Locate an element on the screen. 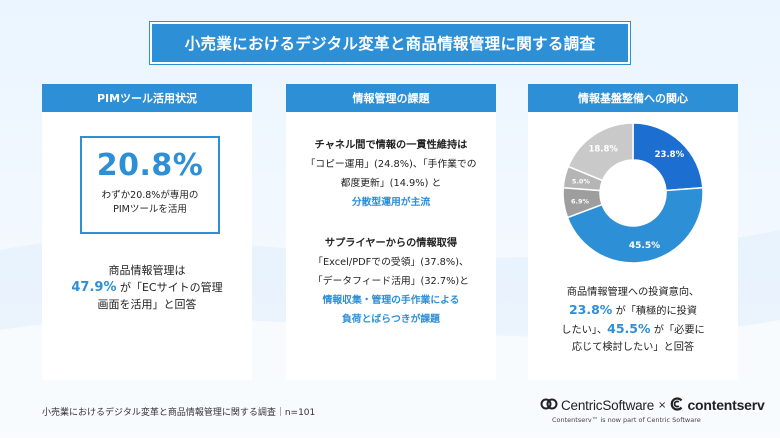 The width and height of the screenshot is (780, 438). donut-data-label: 23.8% is located at coordinates (670, 155).